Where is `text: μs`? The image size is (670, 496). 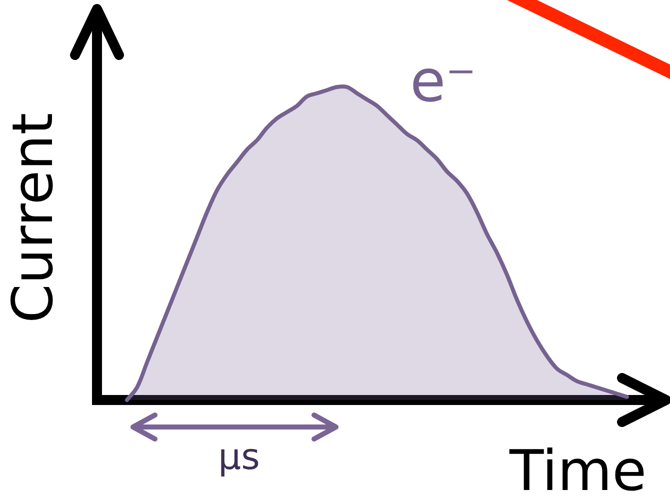
text: μs is located at coordinates (239, 457).